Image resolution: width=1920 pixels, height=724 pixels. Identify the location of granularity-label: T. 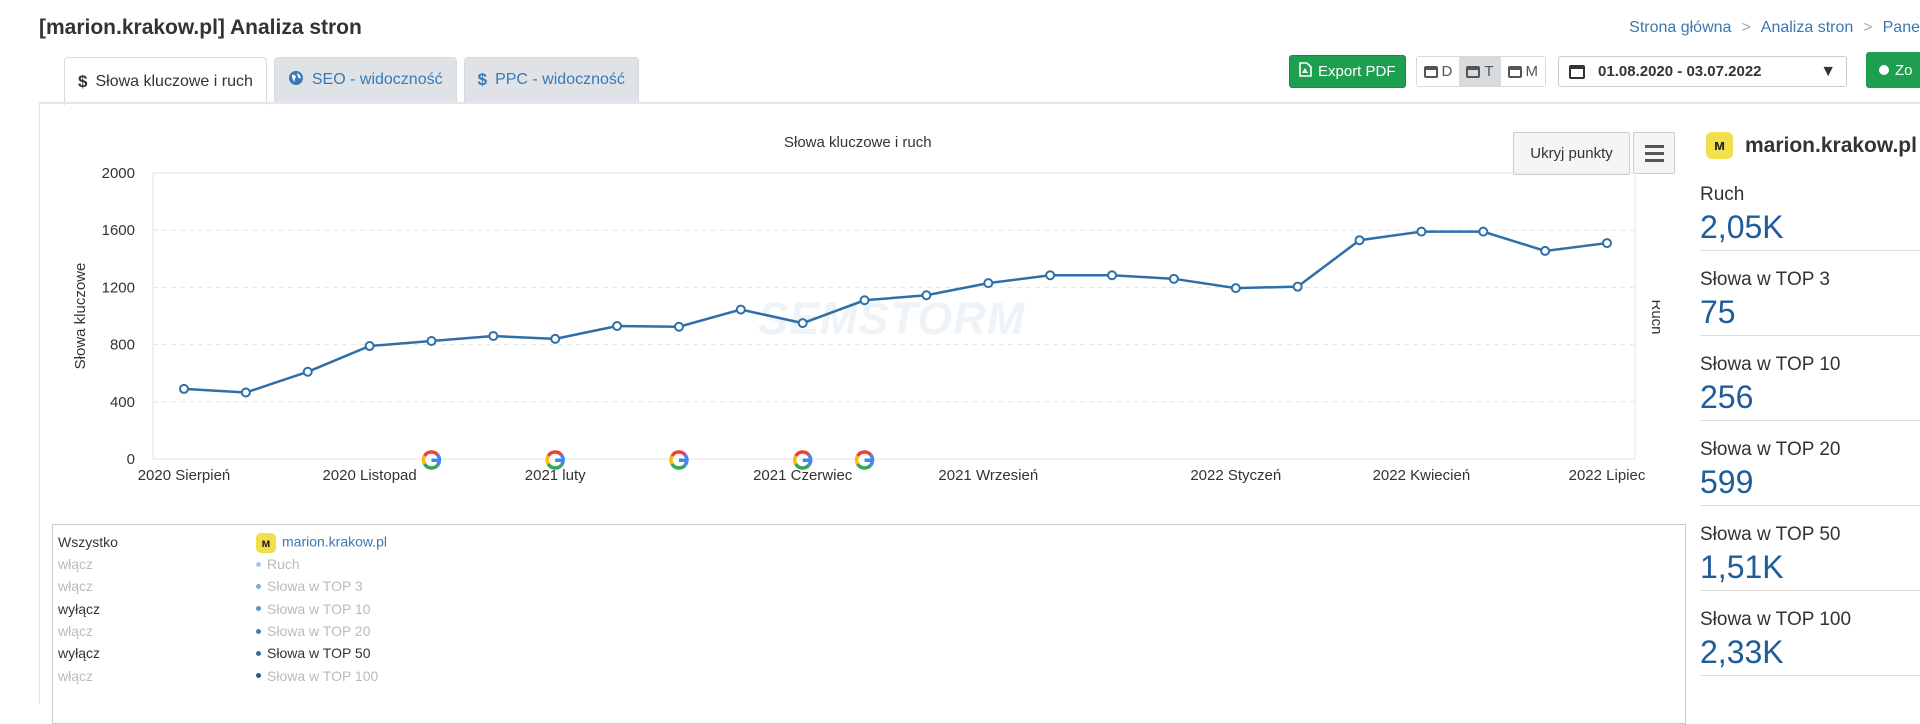
(1489, 71).